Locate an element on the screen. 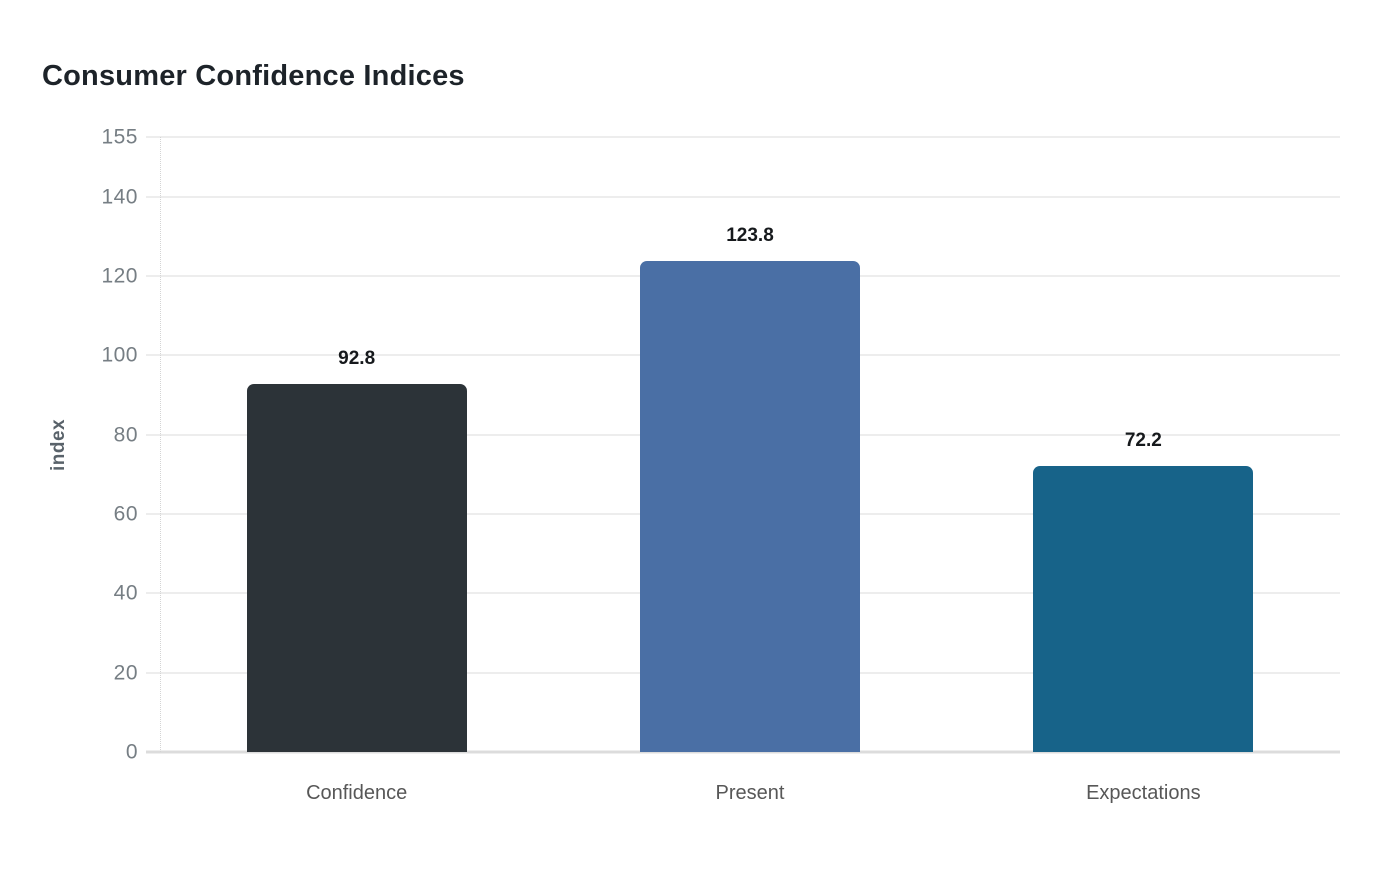 Image resolution: width=1400 pixels, height=880 pixels. y-tick-label: 0 is located at coordinates (131, 752).